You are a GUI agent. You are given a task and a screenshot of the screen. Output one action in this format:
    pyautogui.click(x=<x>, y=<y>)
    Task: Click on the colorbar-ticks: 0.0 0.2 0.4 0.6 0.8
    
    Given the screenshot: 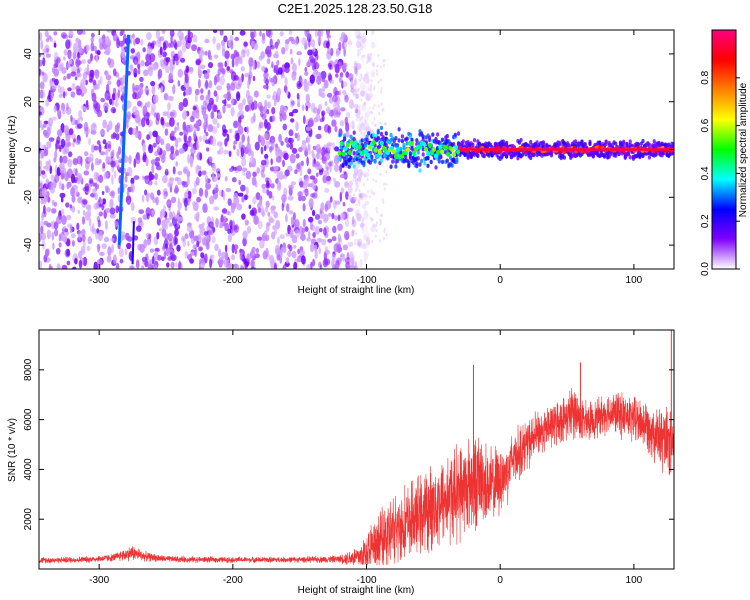 What is the action you would take?
    pyautogui.click(x=720, y=173)
    